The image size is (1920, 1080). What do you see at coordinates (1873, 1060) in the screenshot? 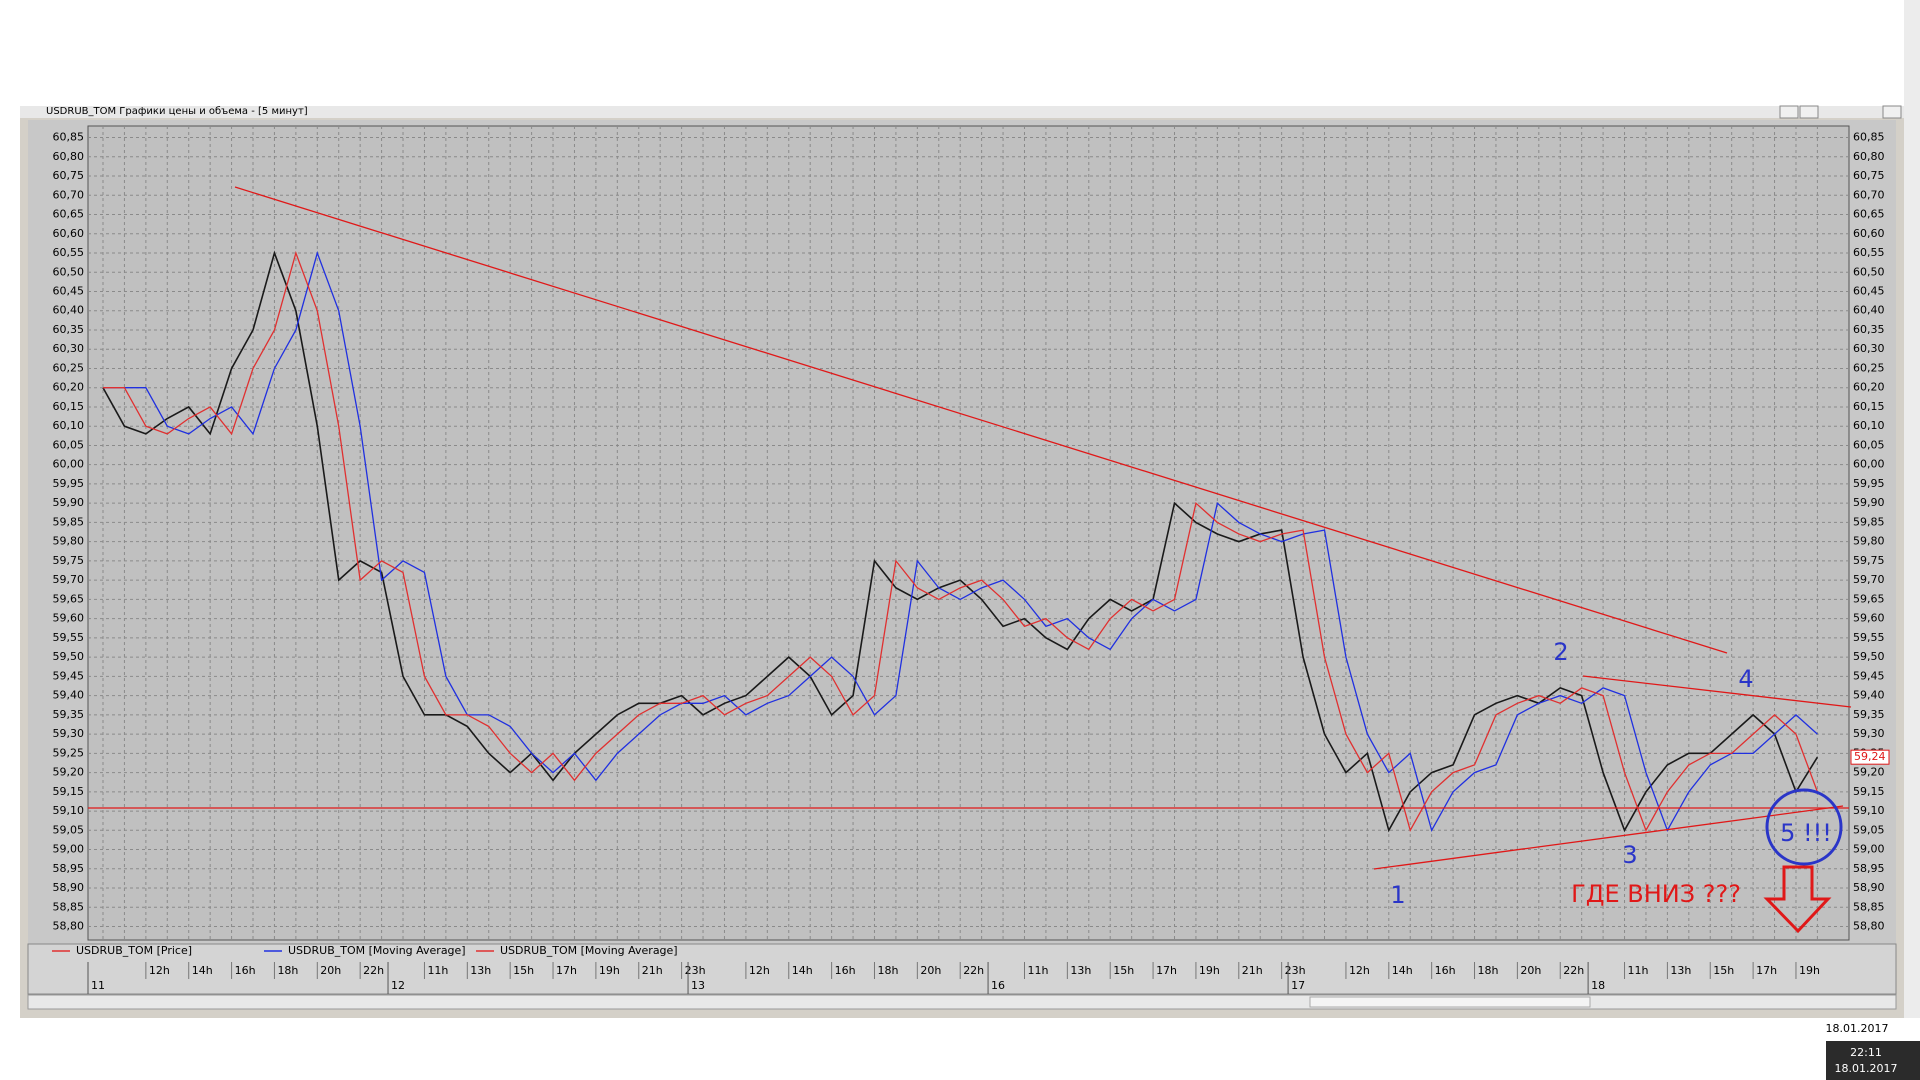
I see `clock-box` at bounding box center [1873, 1060].